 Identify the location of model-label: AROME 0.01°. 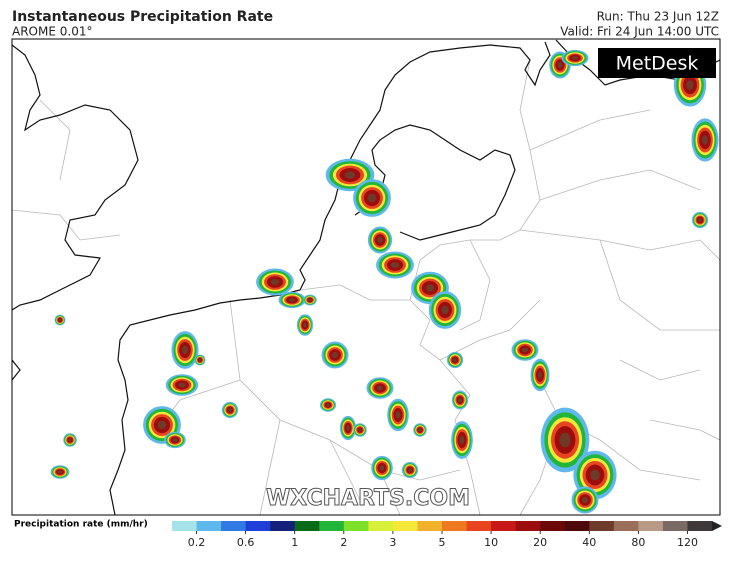
(52, 32).